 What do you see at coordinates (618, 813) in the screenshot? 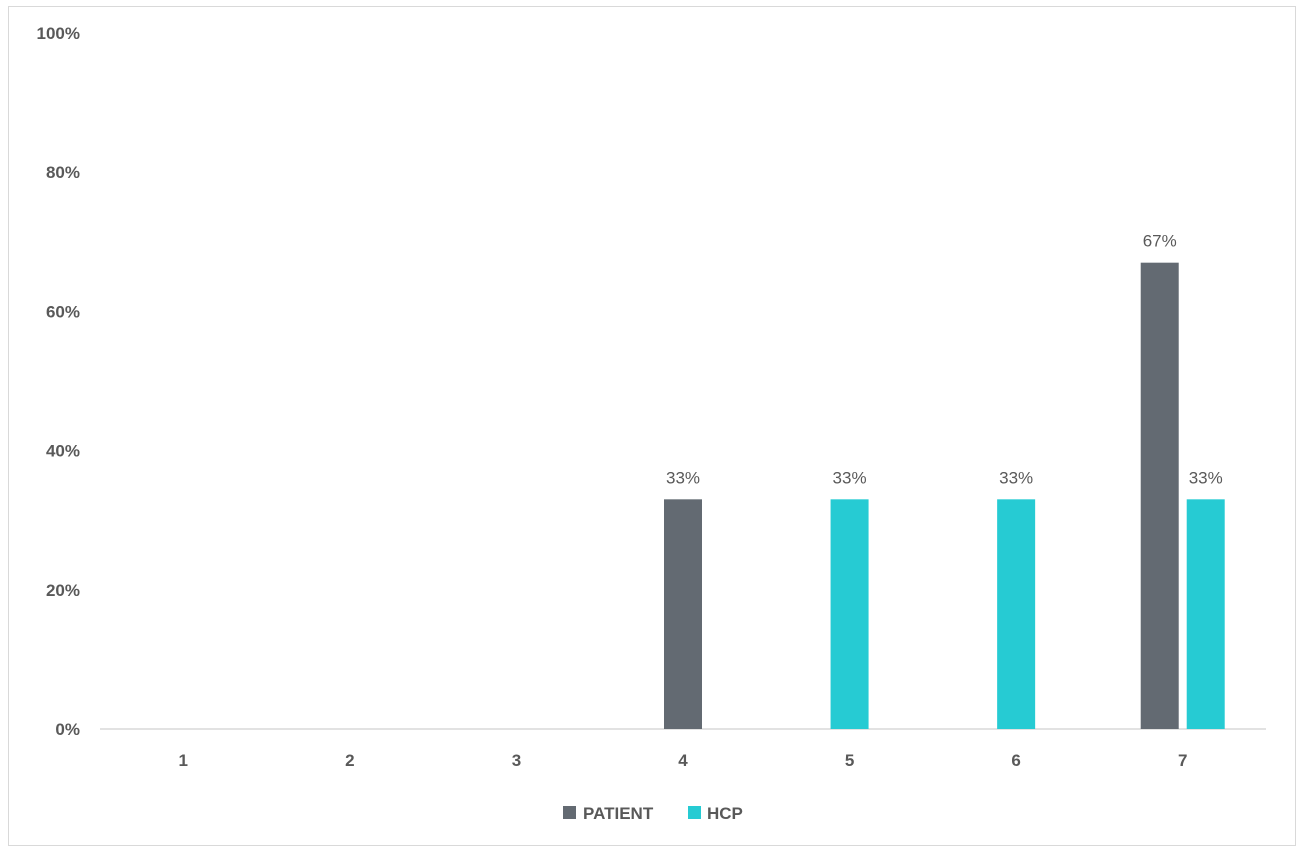
I see `legend-label-patient: PATIENT` at bounding box center [618, 813].